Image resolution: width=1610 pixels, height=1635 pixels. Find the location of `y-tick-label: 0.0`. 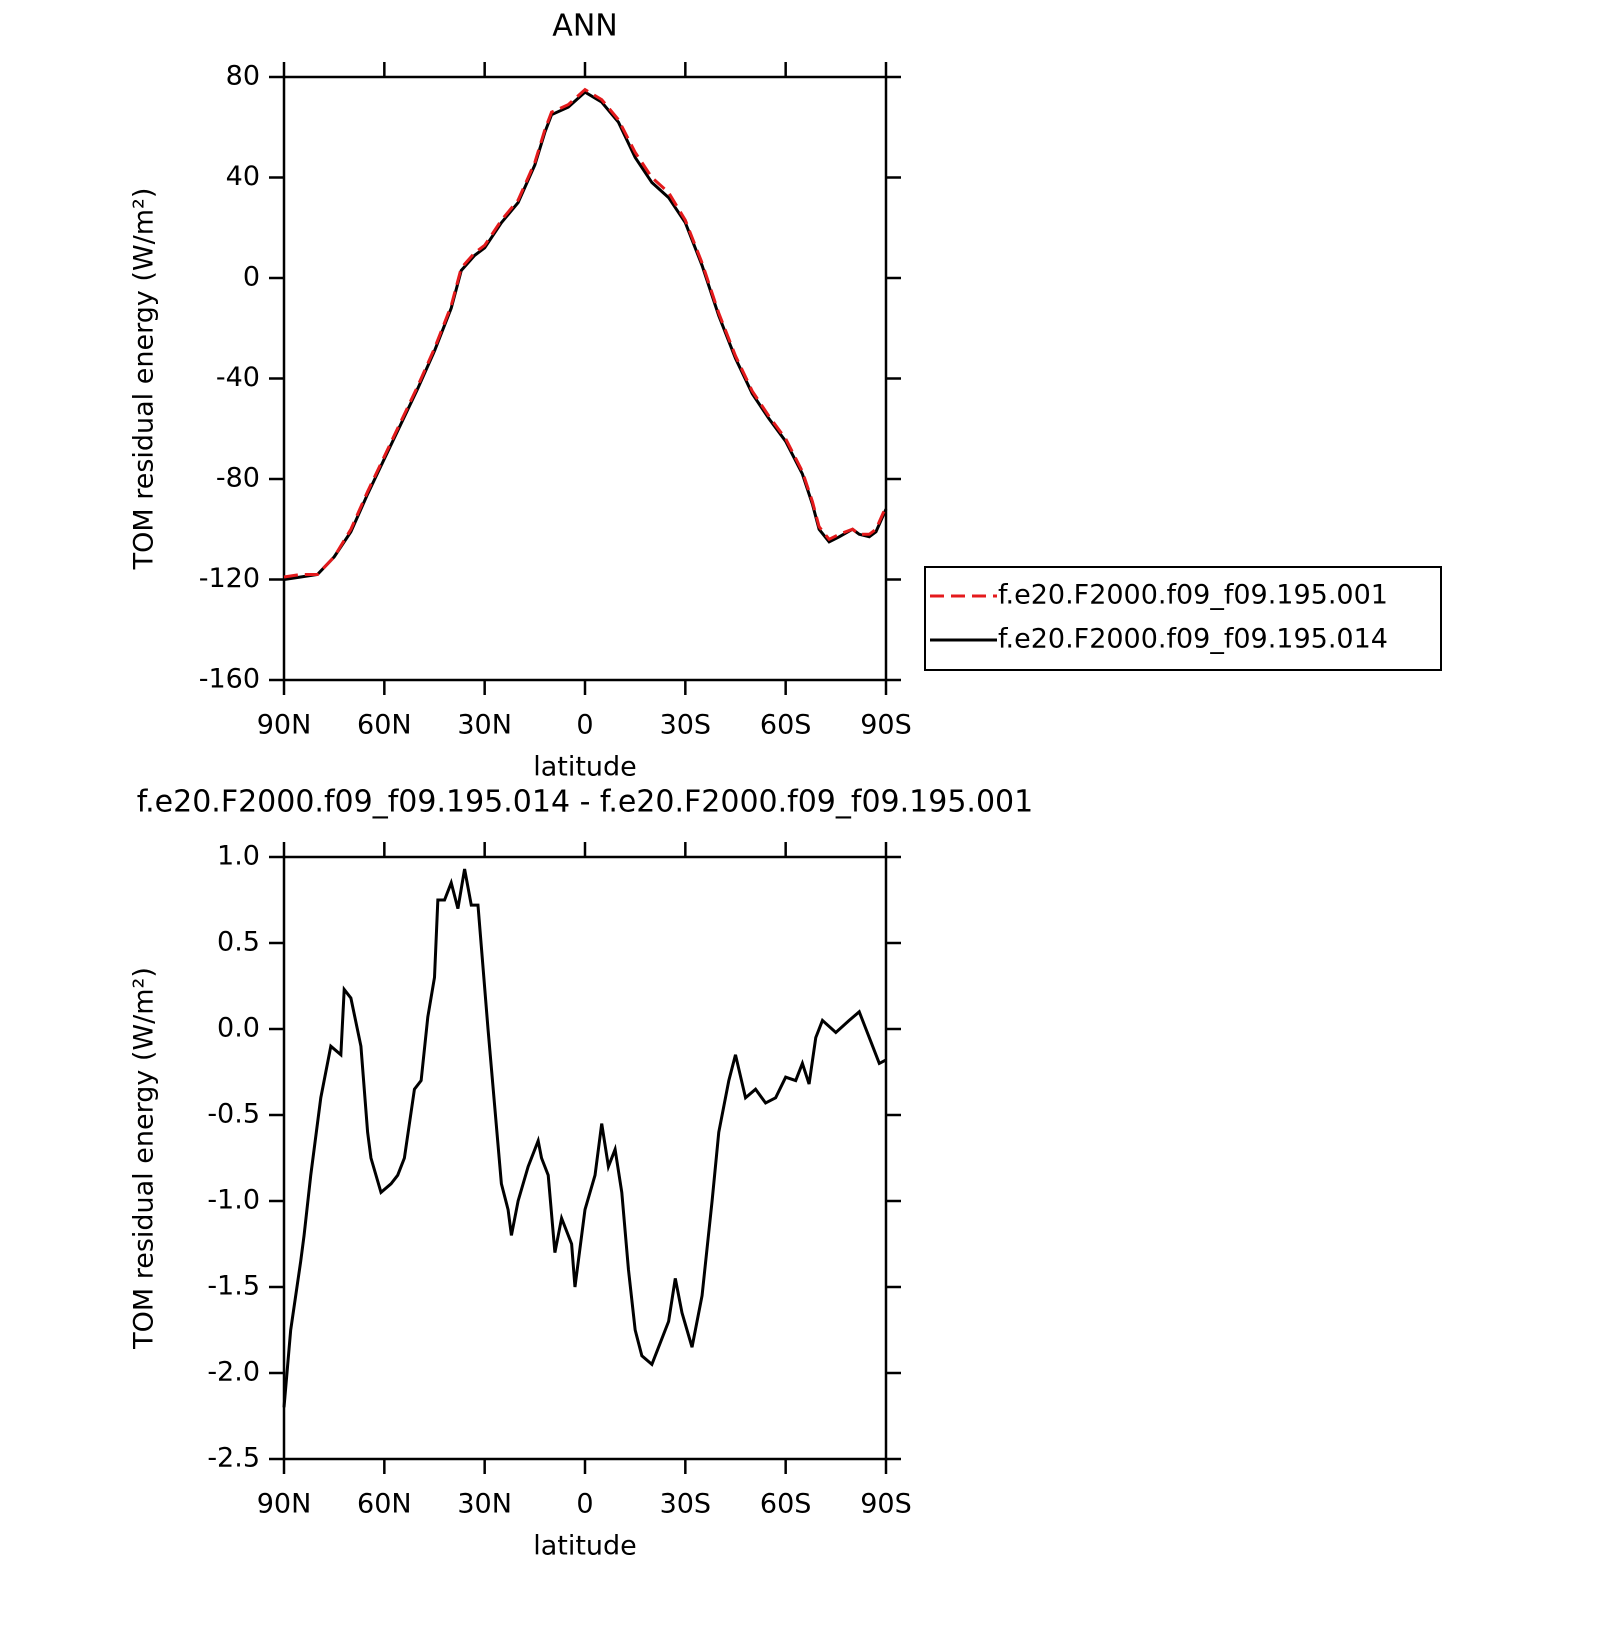

y-tick-label: 0.0 is located at coordinates (238, 1028).